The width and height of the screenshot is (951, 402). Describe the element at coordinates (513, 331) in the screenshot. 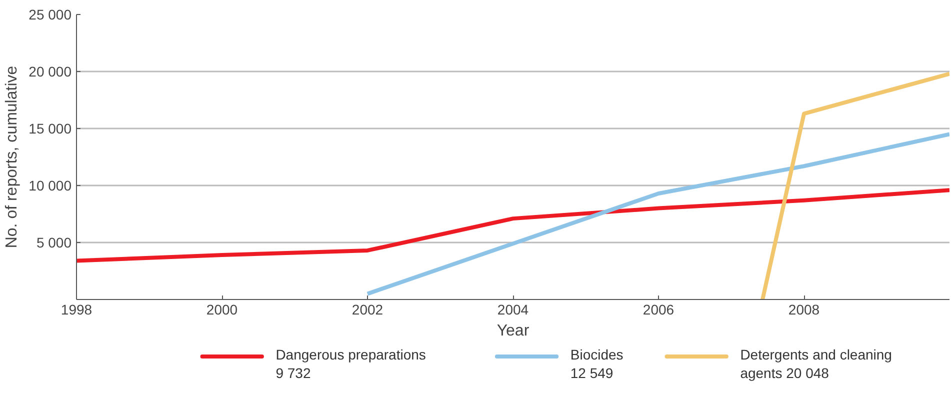

I see `x-axis-title: Year` at that location.